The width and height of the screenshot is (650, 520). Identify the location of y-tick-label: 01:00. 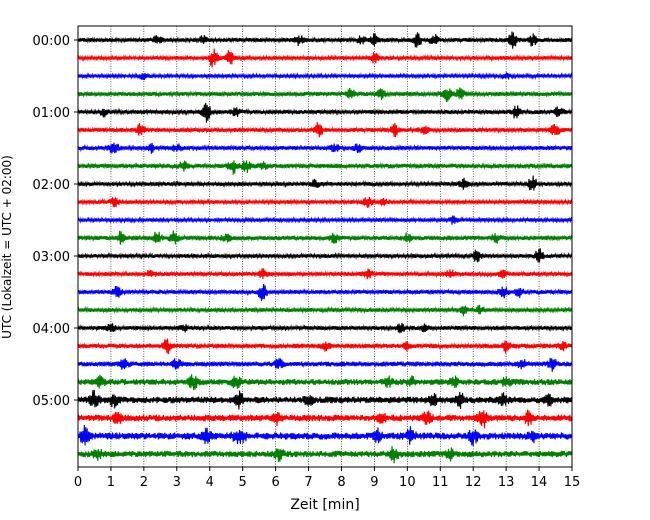
(51, 113).